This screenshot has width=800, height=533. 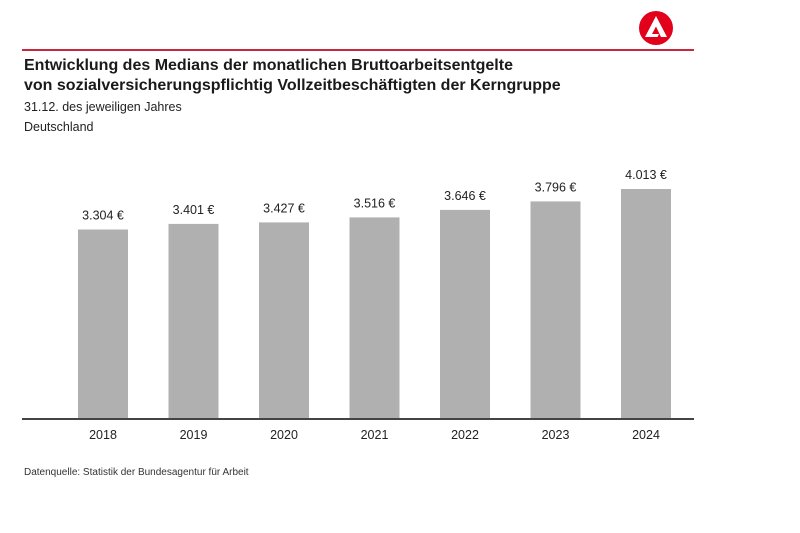 What do you see at coordinates (194, 210) in the screenshot?
I see `value-label-2019: 3.401 €` at bounding box center [194, 210].